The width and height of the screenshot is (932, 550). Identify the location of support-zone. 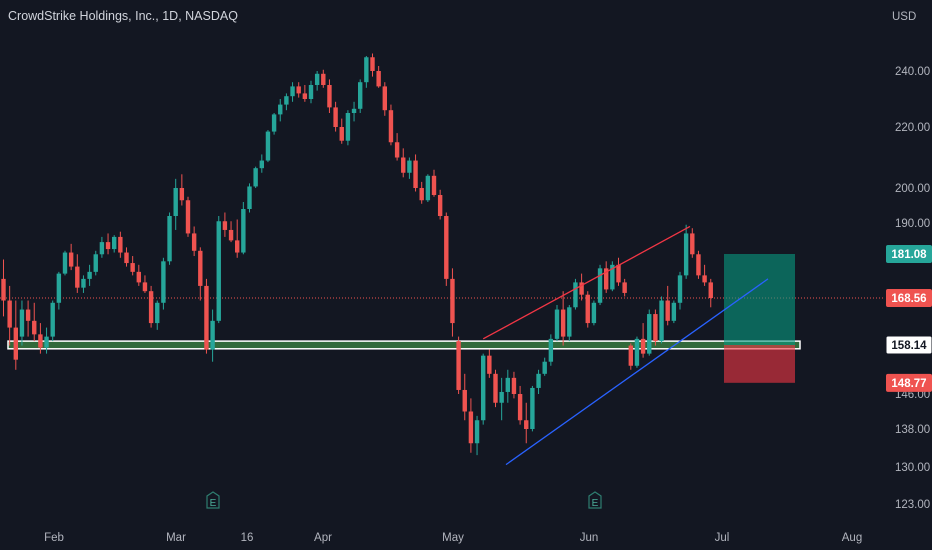
(404, 345).